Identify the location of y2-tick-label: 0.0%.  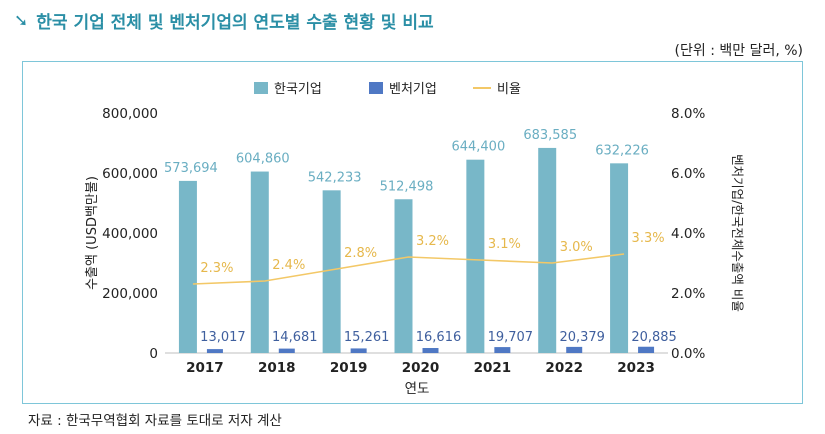
(688, 354).